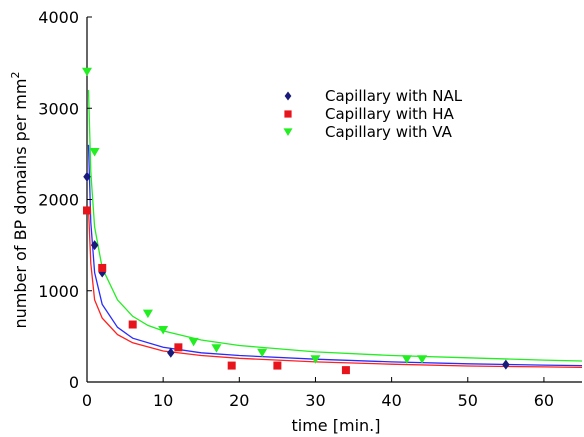 The image size is (584, 437). I want to click on y-tick-label: 0, so click(74, 382).